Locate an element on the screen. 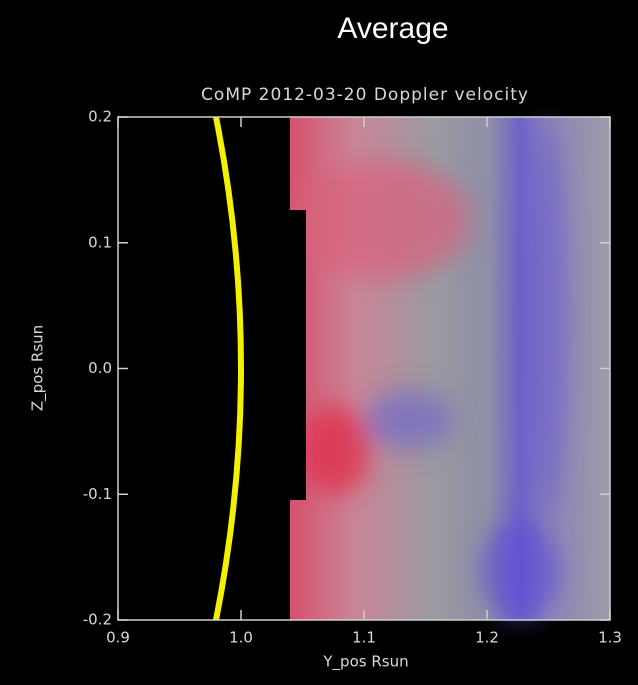  heading: Average is located at coordinates (392, 28).